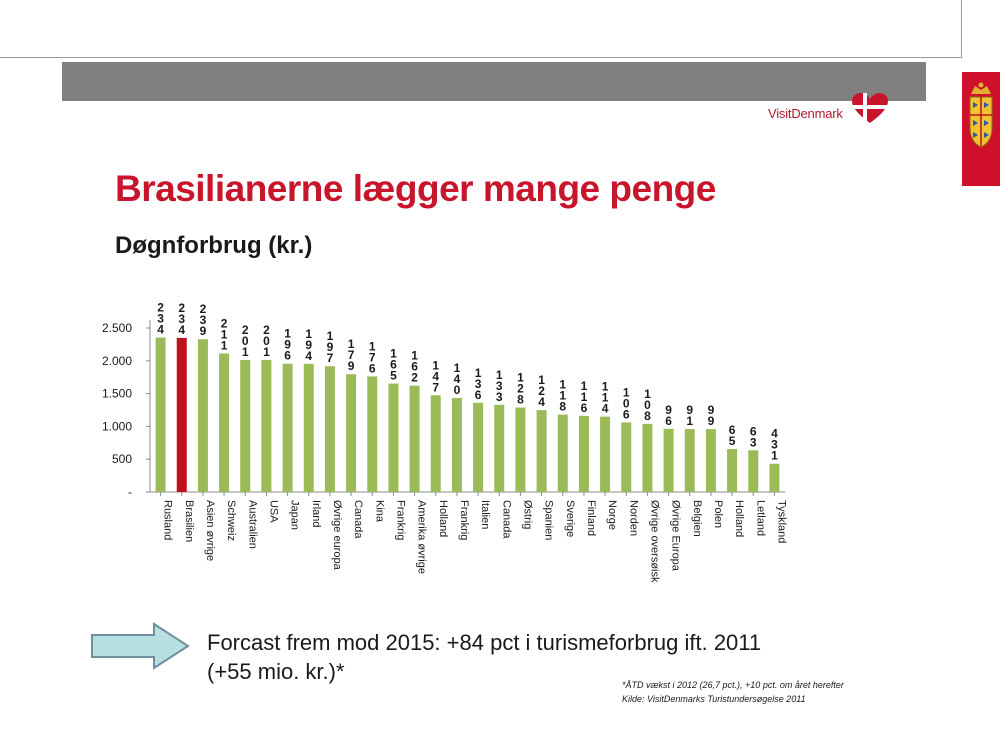 This screenshot has width=1000, height=750. Describe the element at coordinates (591, 518) in the screenshot. I see `x-tick-label: Finland` at that location.